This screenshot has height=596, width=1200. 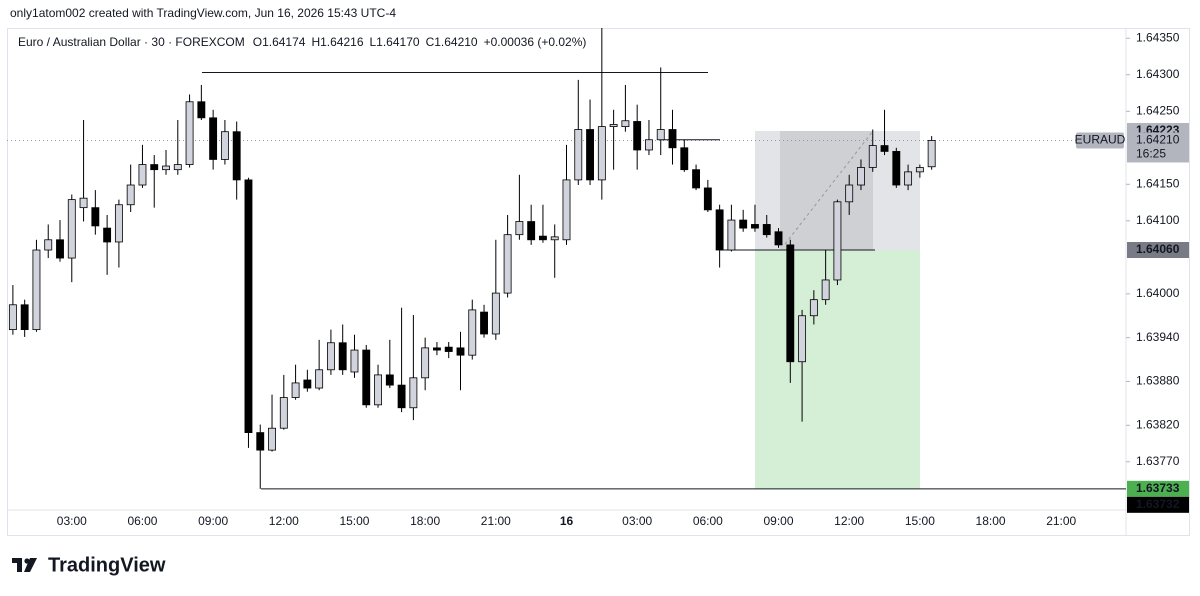 What do you see at coordinates (1158, 293) in the screenshot?
I see `y-tick-label: 1.64000` at bounding box center [1158, 293].